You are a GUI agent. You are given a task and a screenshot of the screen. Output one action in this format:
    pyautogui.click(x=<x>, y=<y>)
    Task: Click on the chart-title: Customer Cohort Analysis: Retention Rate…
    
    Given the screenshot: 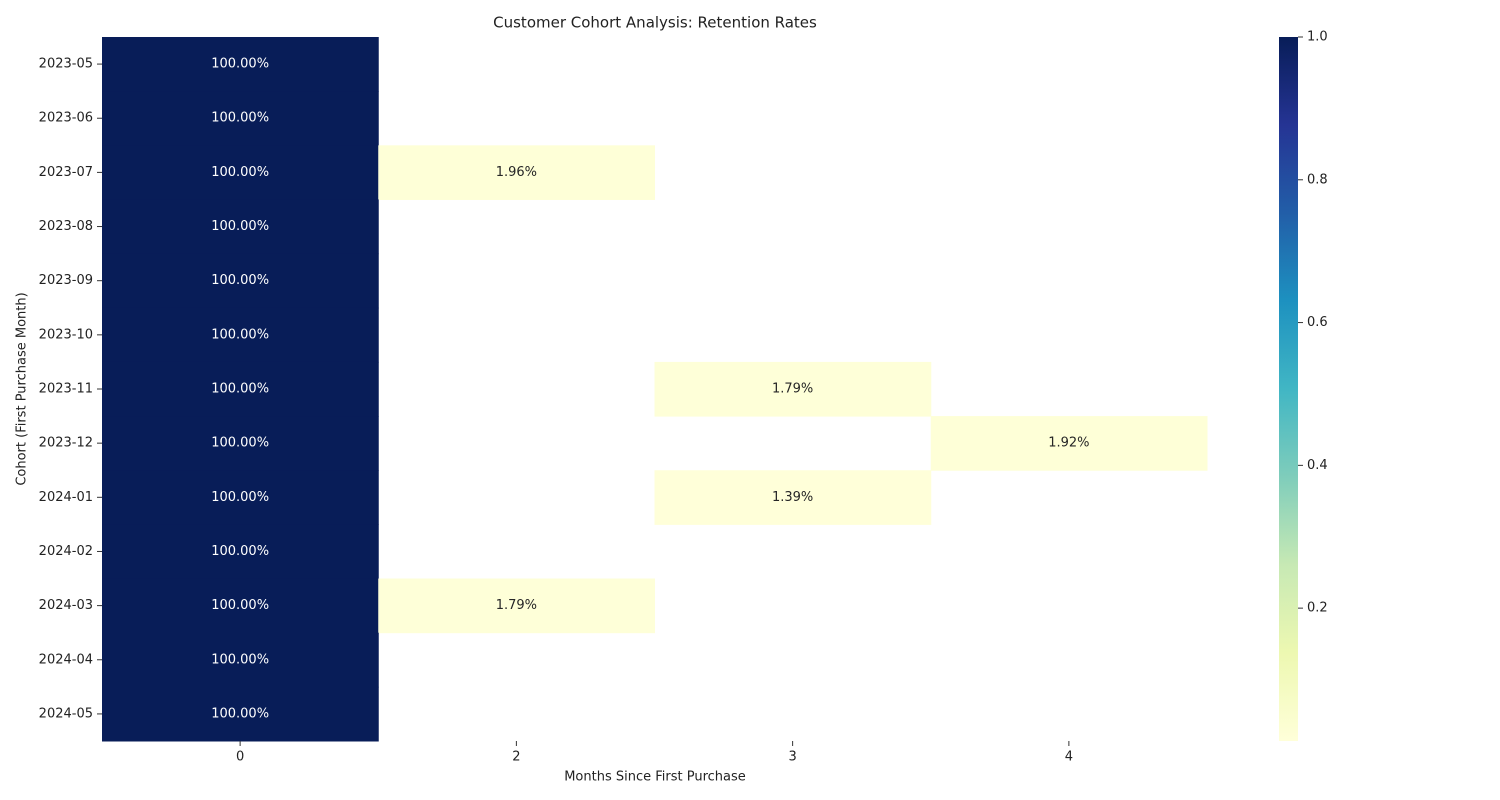 What is the action you would take?
    pyautogui.click(x=655, y=23)
    